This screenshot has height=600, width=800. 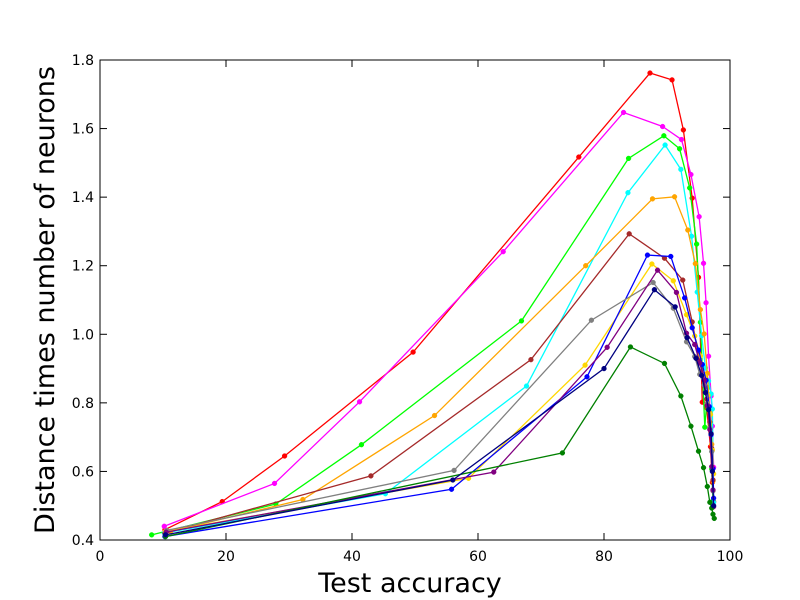 What do you see at coordinates (83, 61) in the screenshot?
I see `y-tick-label: 1.8` at bounding box center [83, 61].